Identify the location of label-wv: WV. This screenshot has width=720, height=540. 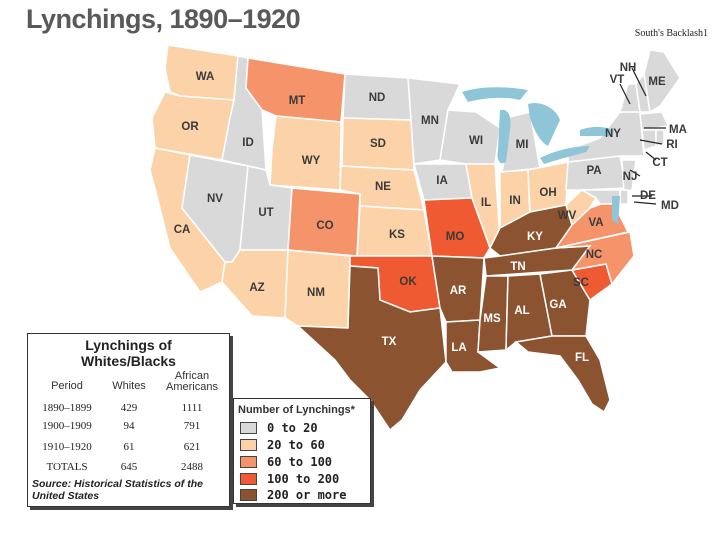
(567, 216).